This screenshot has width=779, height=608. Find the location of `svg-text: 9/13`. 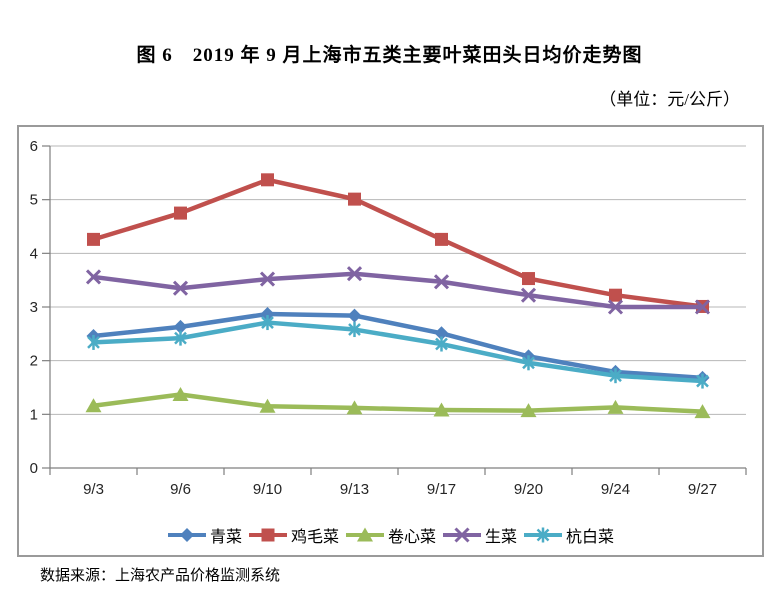

svg-text: 9/13 is located at coordinates (354, 489).